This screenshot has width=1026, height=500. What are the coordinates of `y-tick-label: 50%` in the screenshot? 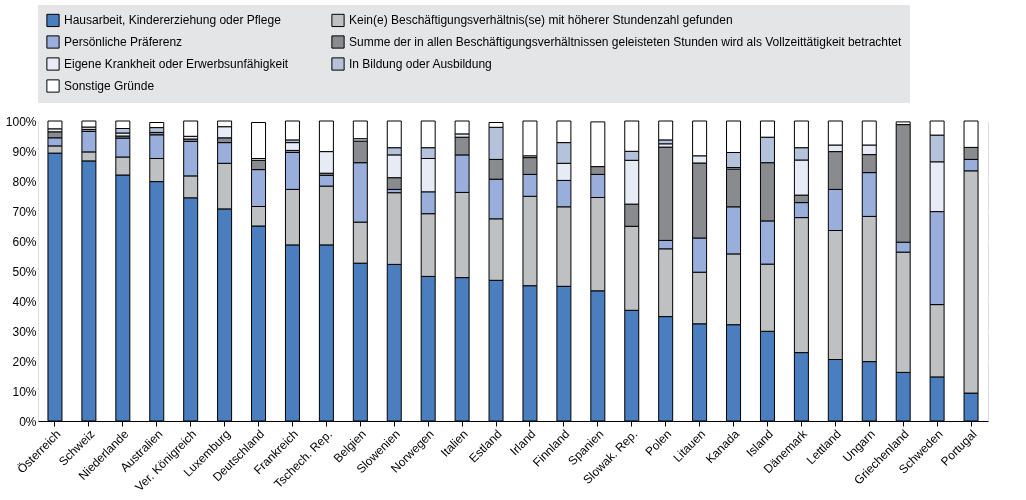 It's located at (24, 271).